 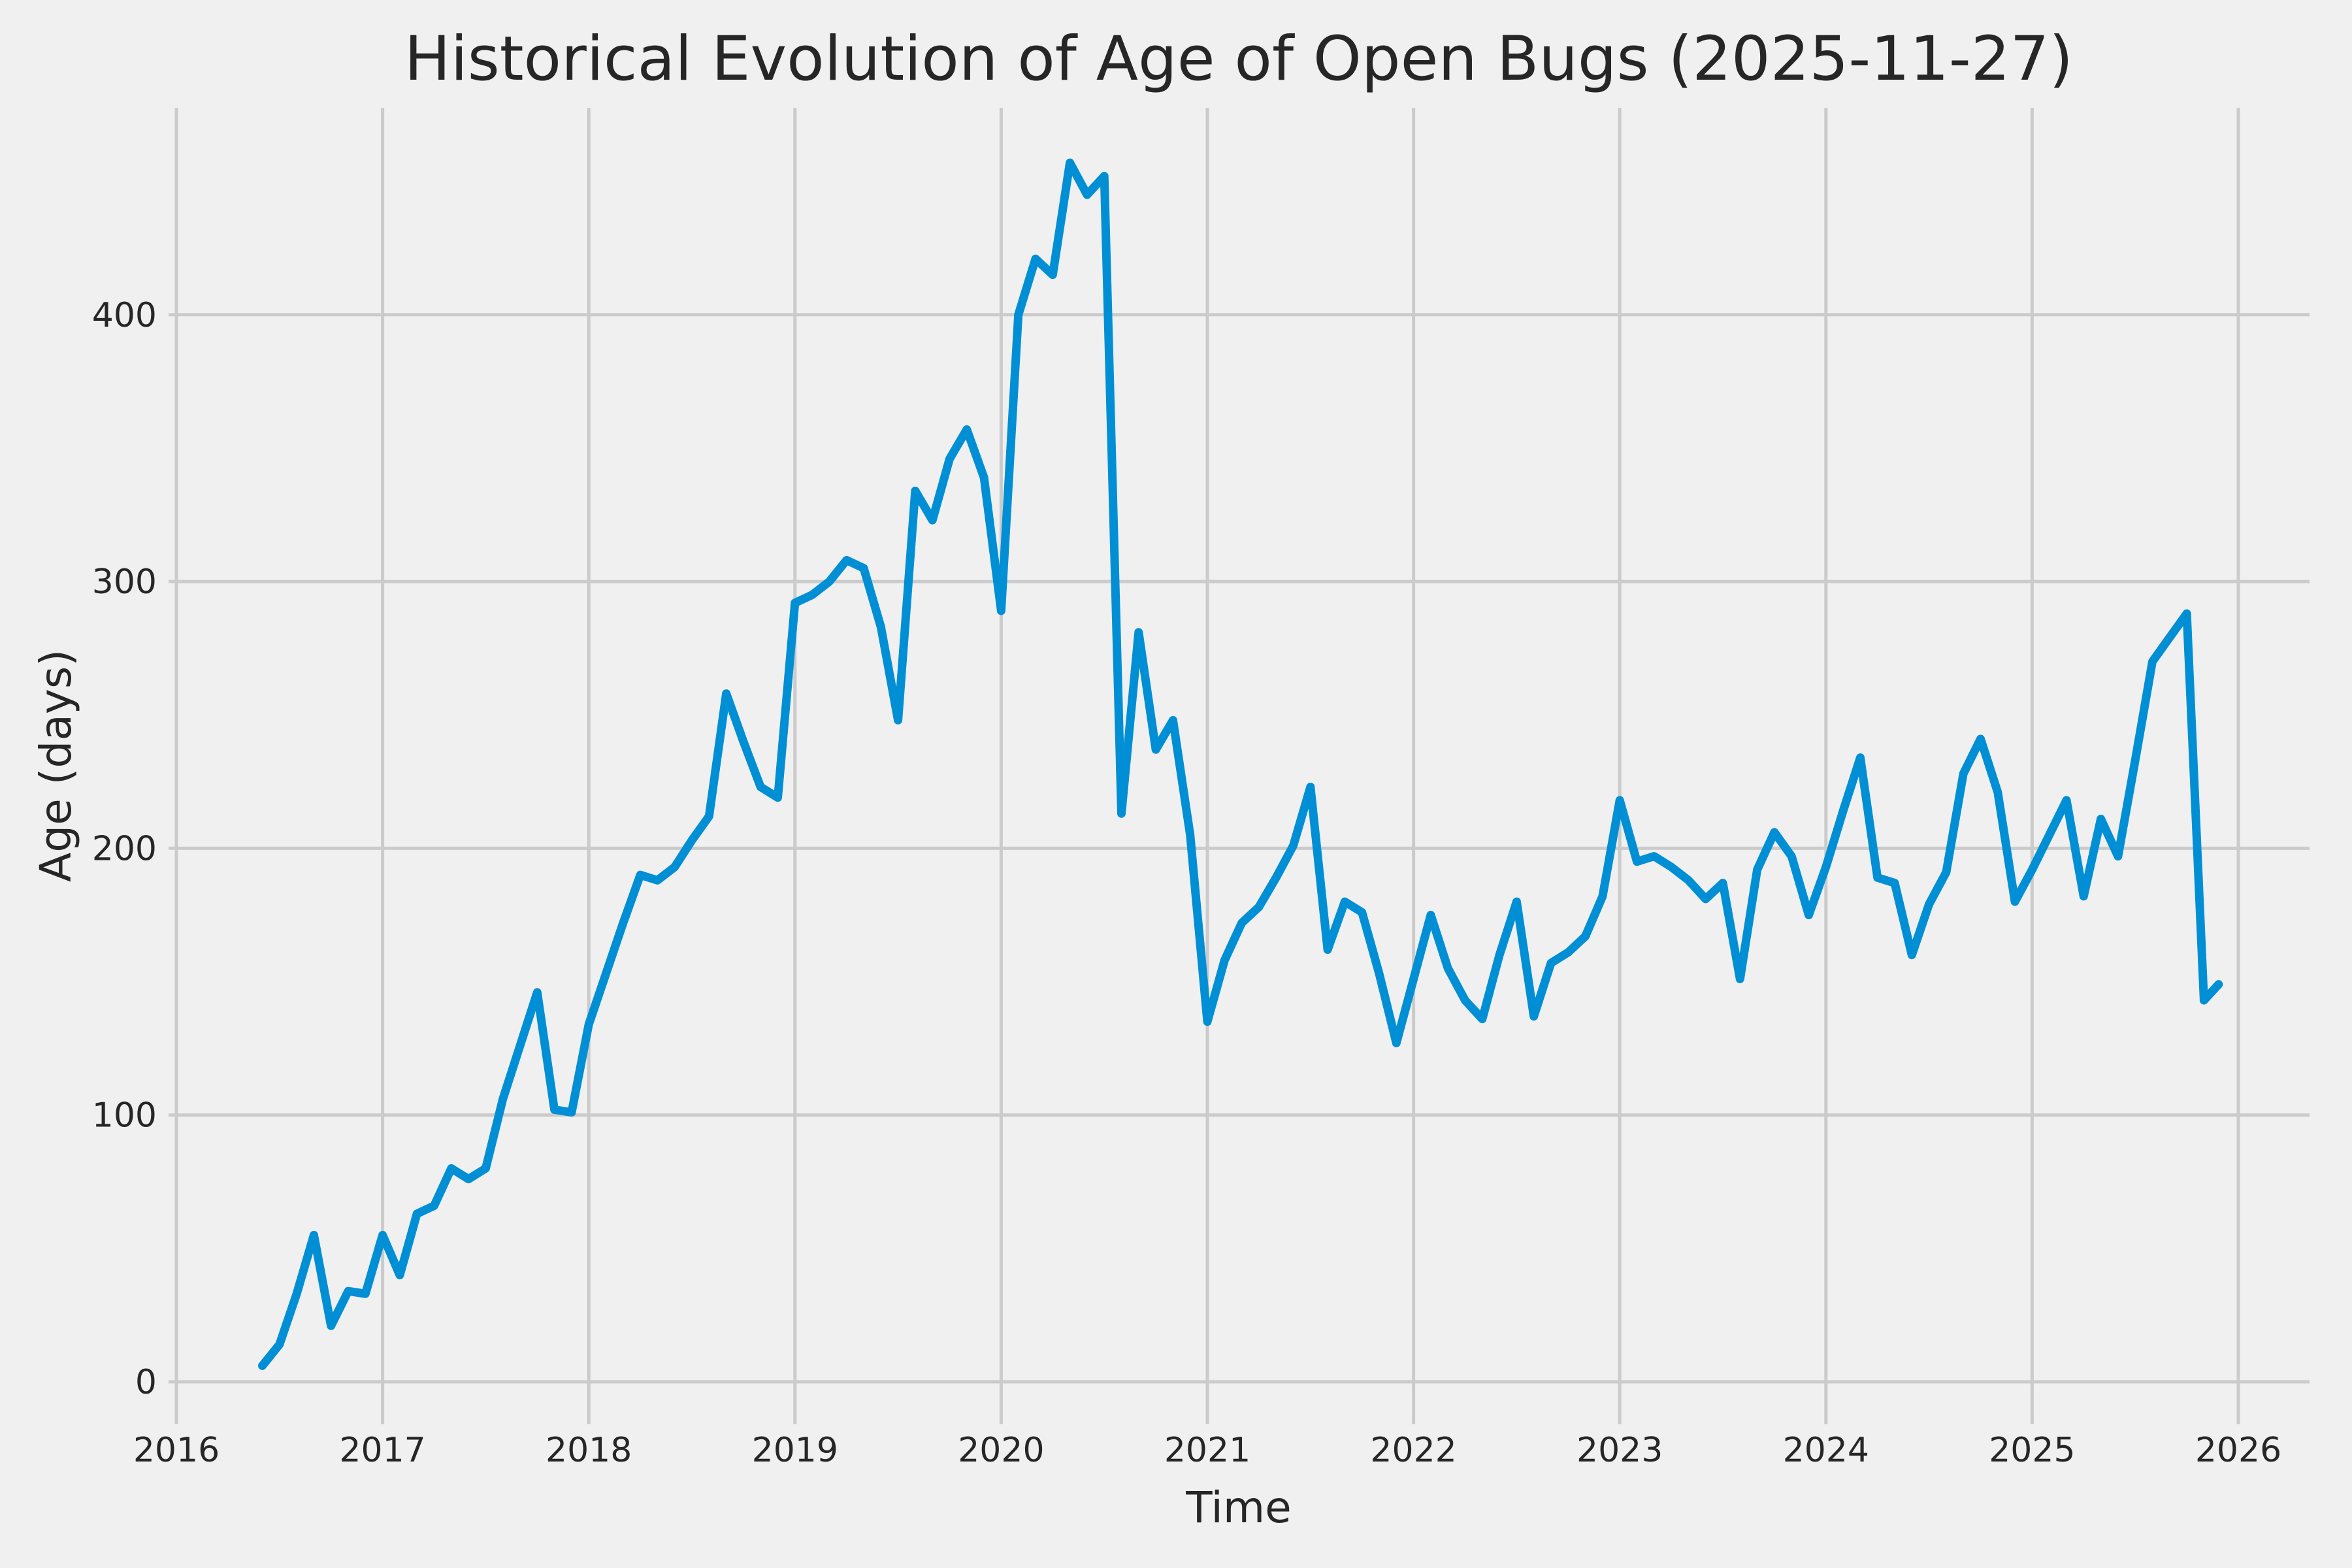 I want to click on y-tick-label: 400, so click(x=124, y=315).